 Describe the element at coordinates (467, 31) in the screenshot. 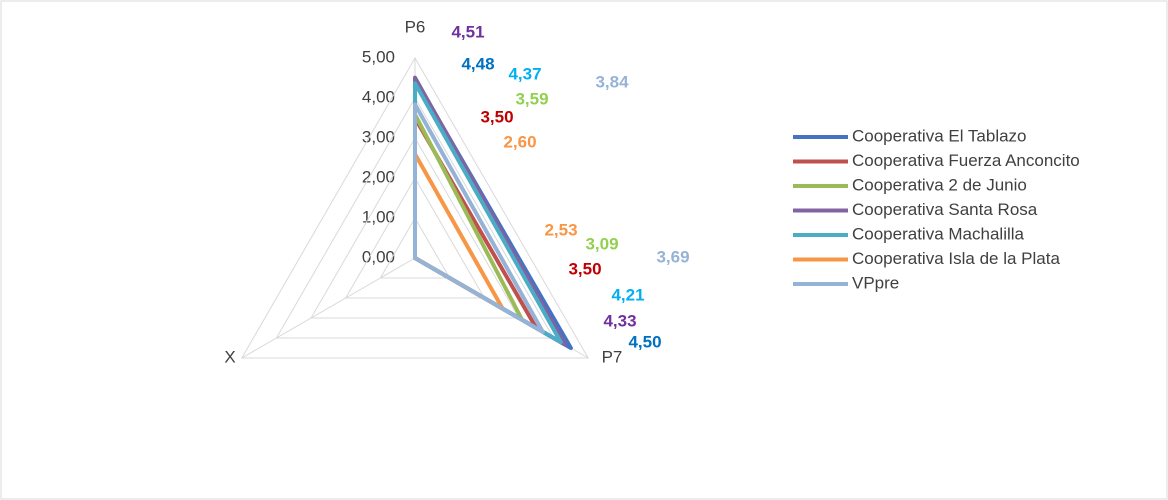

I see `data-label: 4,51` at that location.